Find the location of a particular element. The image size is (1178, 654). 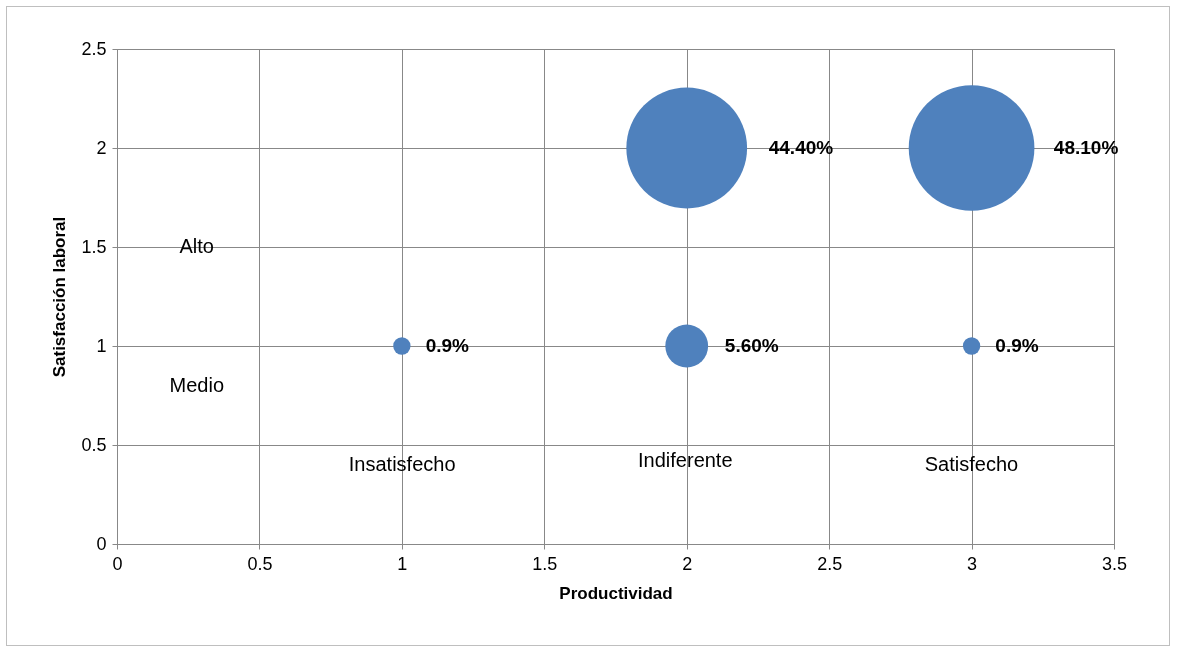

y-tick-label: 1.5 is located at coordinates (94, 246).